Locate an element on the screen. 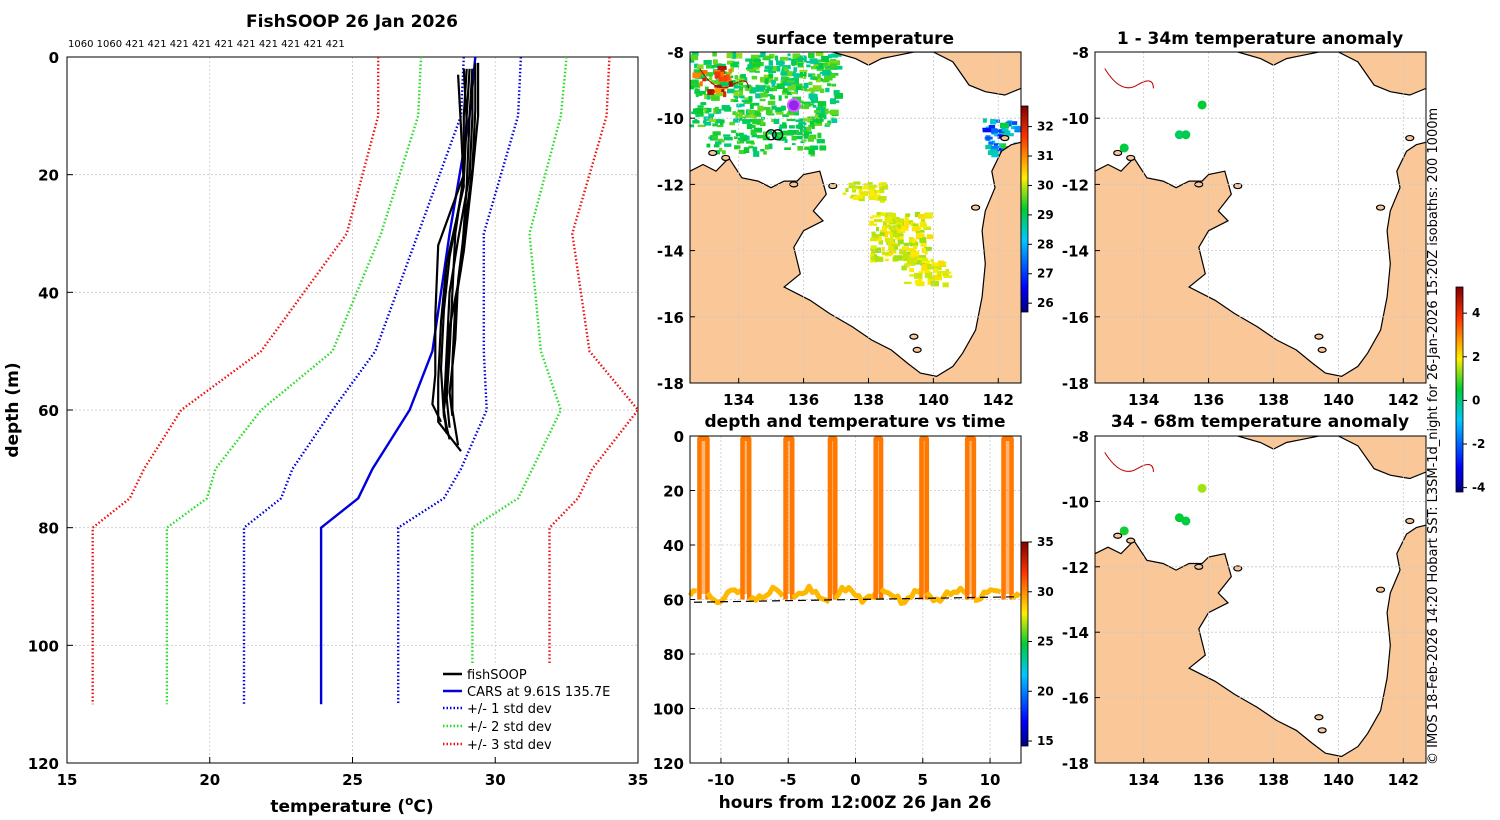 The height and width of the screenshot is (820, 1500). legend-sd1: +/- 1 std dev is located at coordinates (509, 709).